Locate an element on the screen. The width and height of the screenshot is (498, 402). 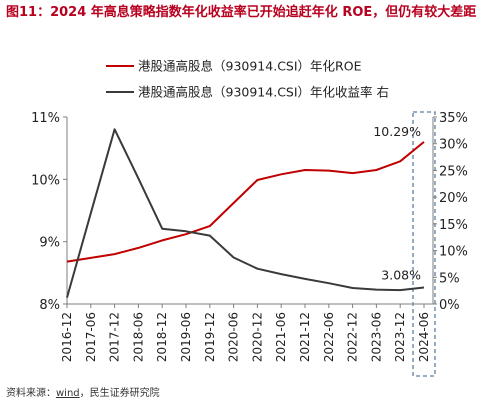
x-tick-label: 2023-12 is located at coordinates (400, 337).